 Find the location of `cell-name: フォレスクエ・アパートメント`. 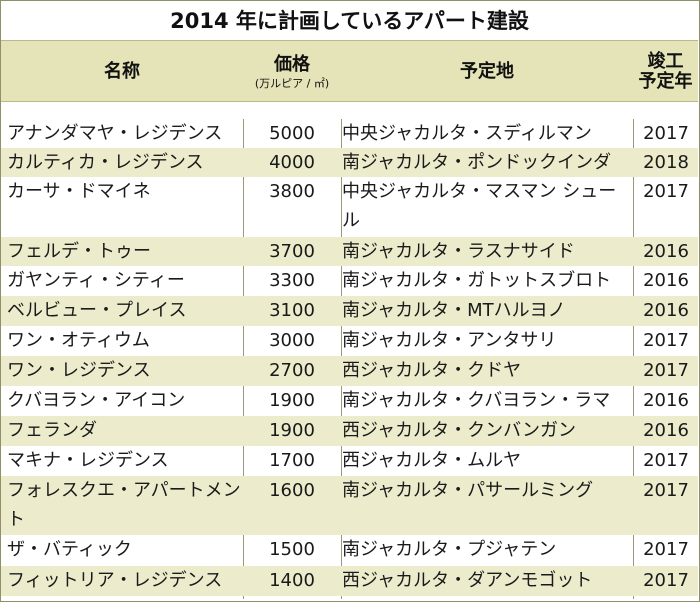

cell-name: フォレスクエ・アパートメント is located at coordinates (124, 505).